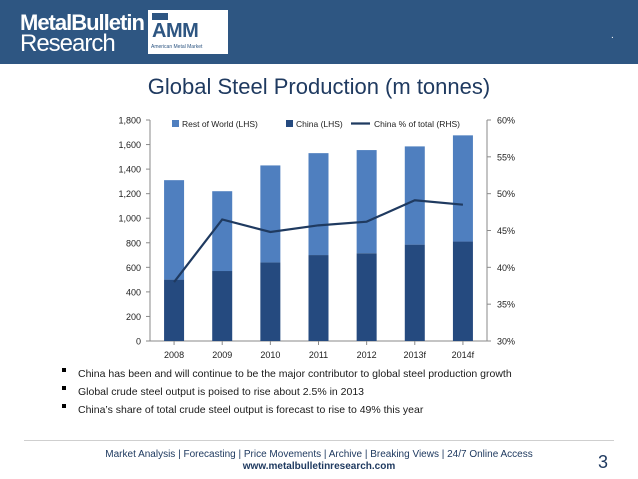 The height and width of the screenshot is (479, 638). Describe the element at coordinates (133, 317) in the screenshot. I see `y-left-tick-label: 200` at that location.